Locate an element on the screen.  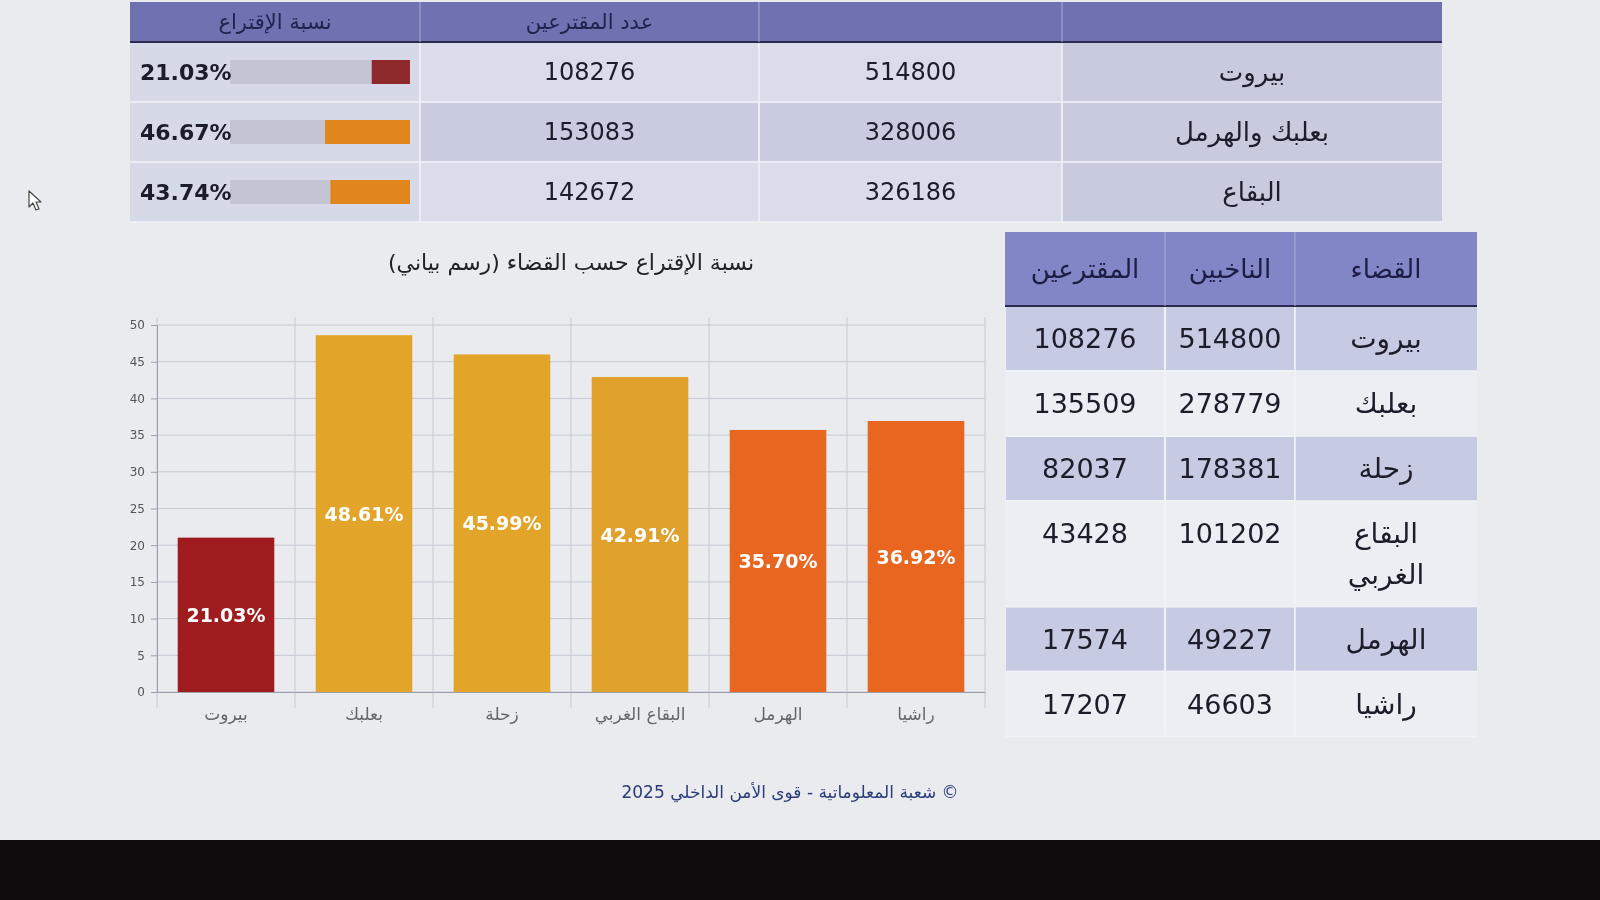
category-label: زحلة is located at coordinates (1386, 468).